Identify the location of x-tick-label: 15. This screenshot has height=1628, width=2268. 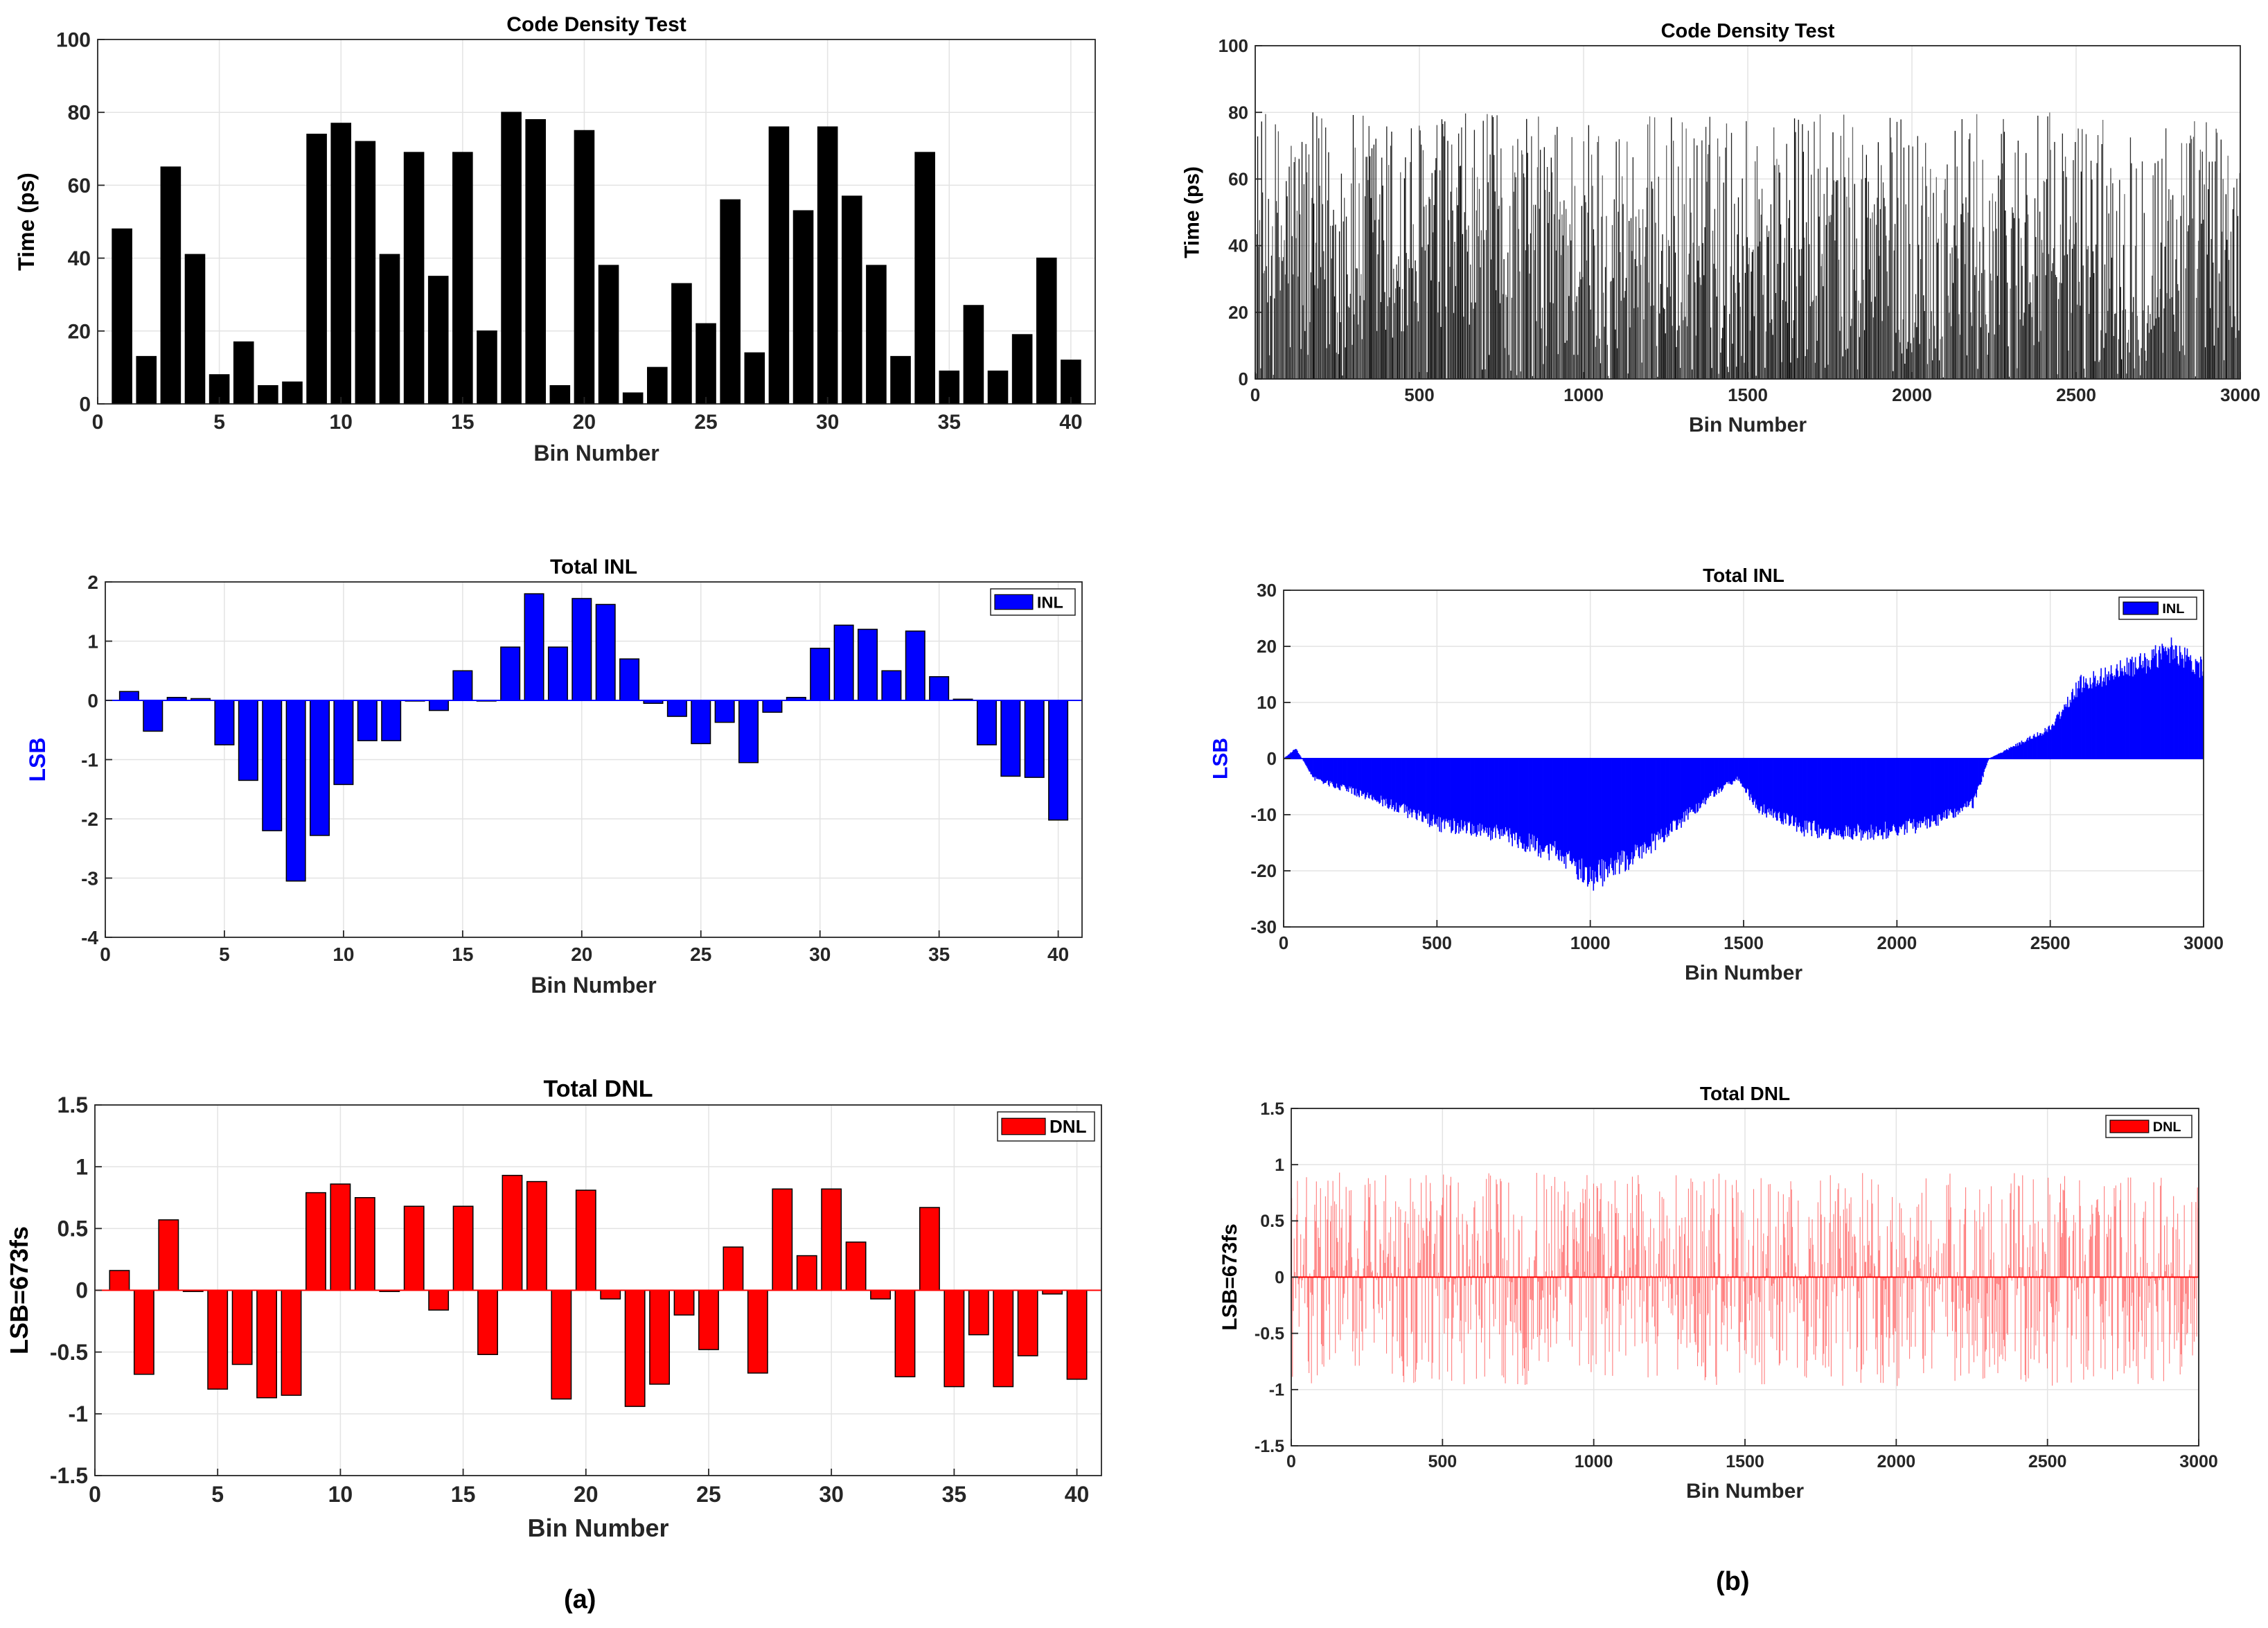
(462, 954).